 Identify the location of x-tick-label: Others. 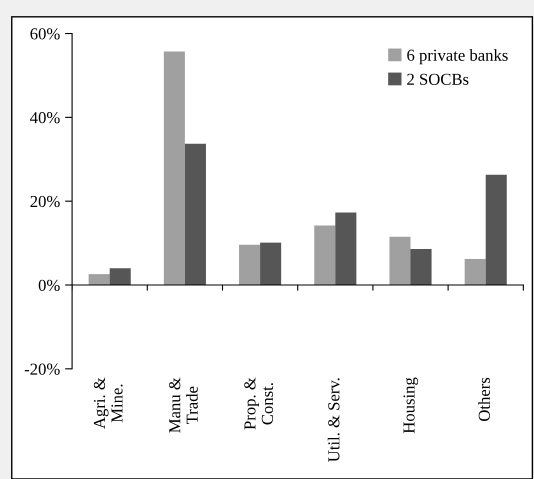
(484, 399).